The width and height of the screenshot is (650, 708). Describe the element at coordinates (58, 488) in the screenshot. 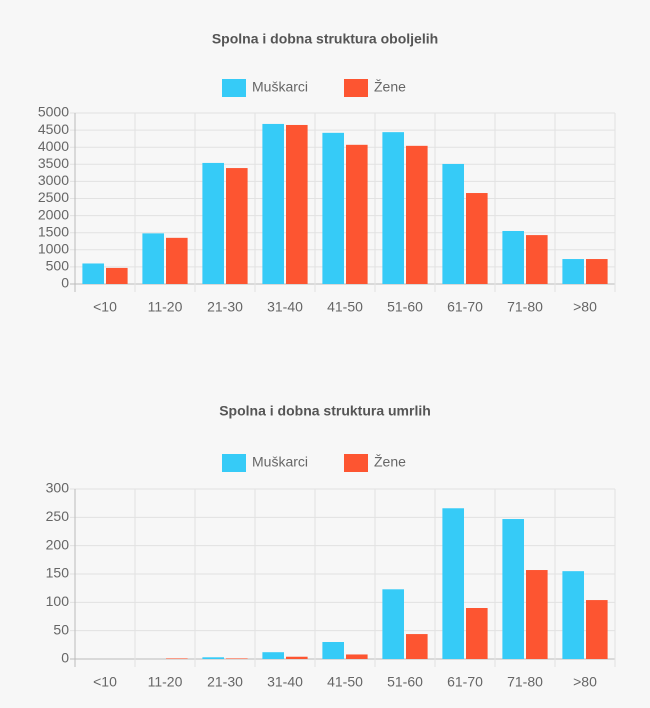

I see `y-tick-label: 300` at that location.